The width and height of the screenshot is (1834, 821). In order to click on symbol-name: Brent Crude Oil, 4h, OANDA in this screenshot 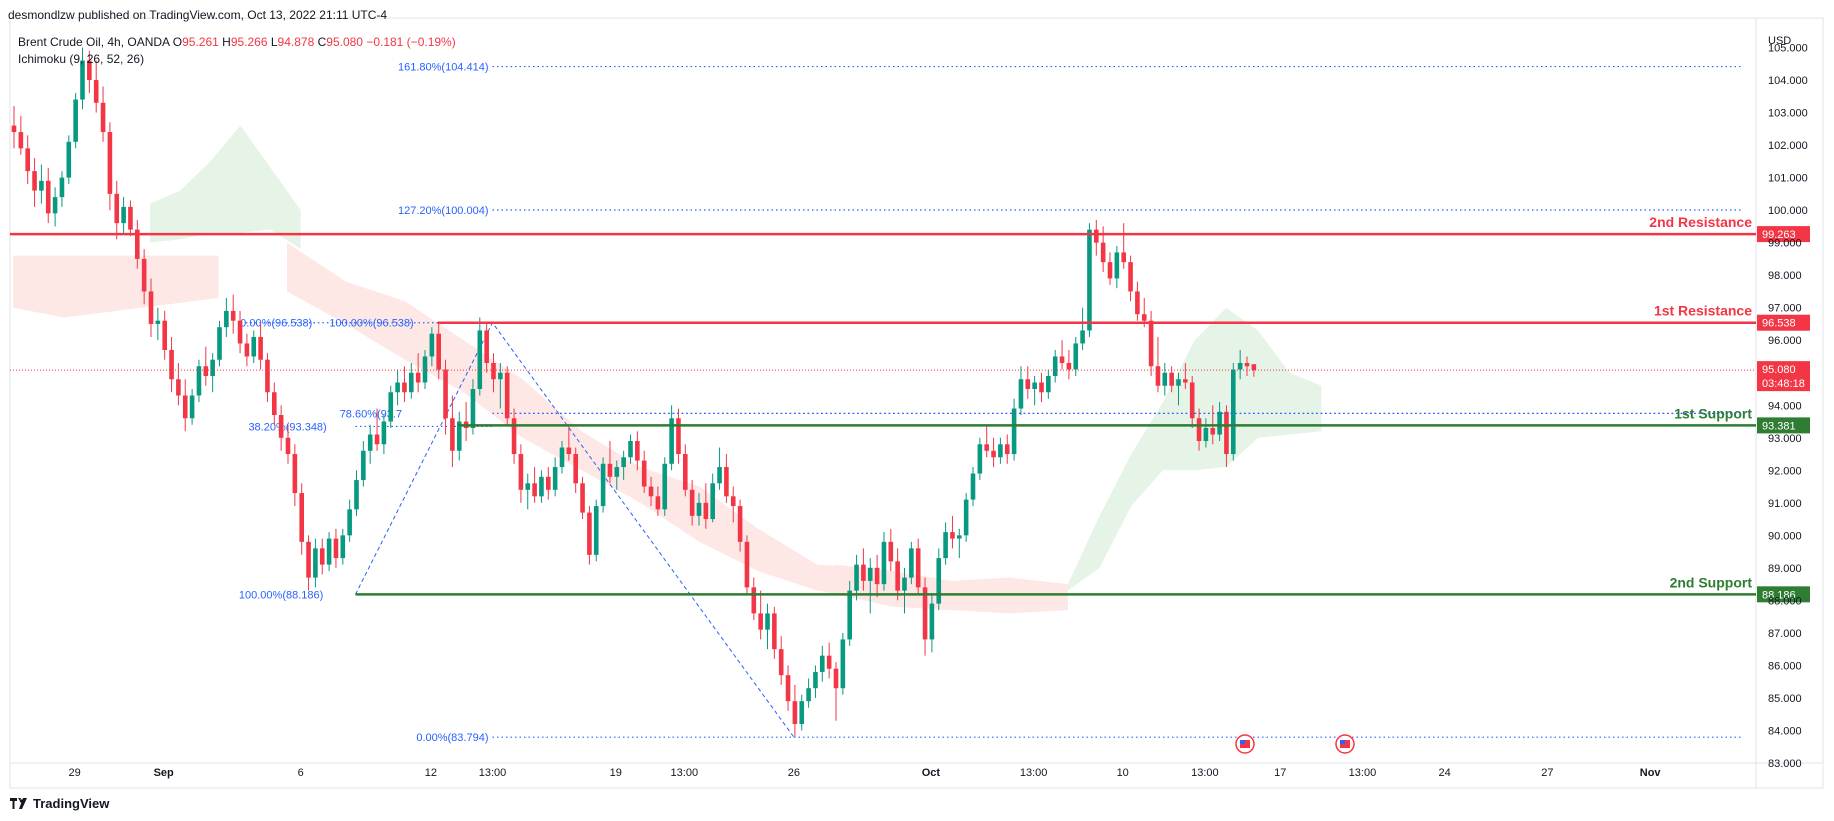, I will do `click(94, 42)`.